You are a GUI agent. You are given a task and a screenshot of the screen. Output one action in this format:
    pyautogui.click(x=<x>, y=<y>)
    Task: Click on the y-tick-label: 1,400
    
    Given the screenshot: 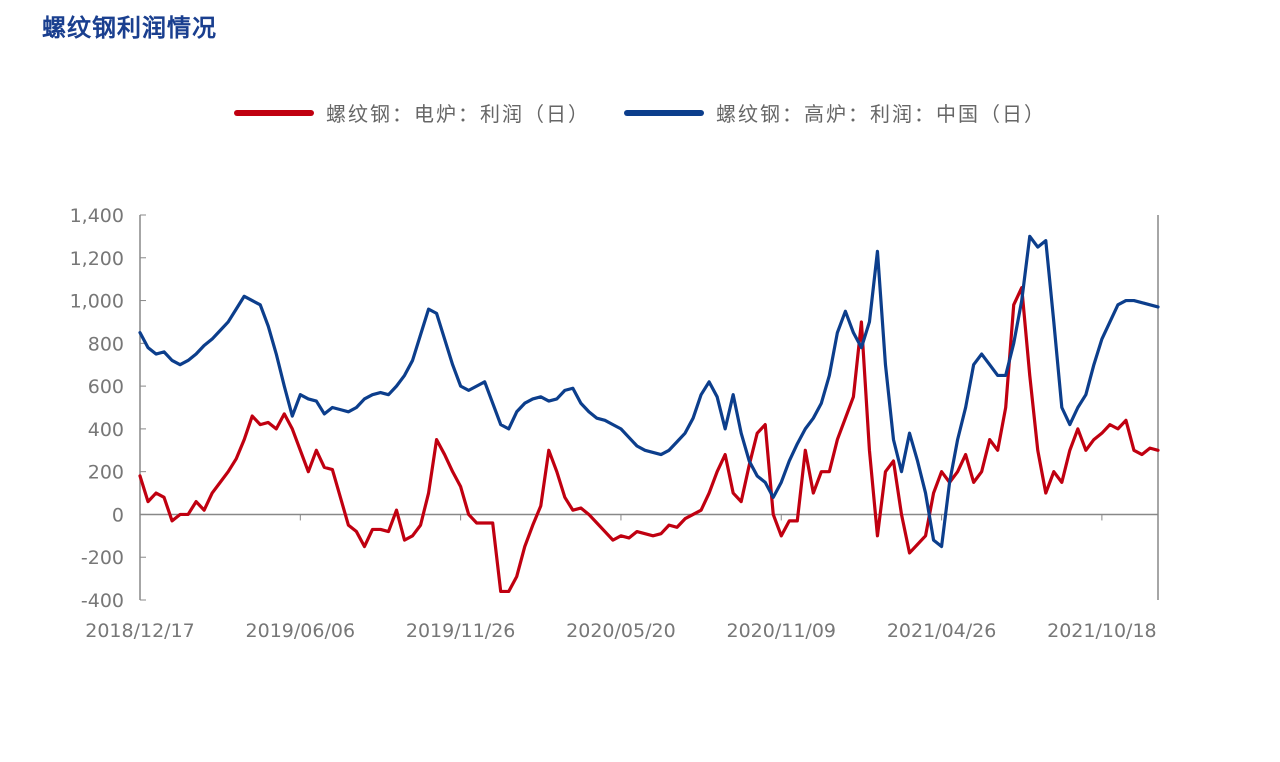 What is the action you would take?
    pyautogui.click(x=97, y=216)
    